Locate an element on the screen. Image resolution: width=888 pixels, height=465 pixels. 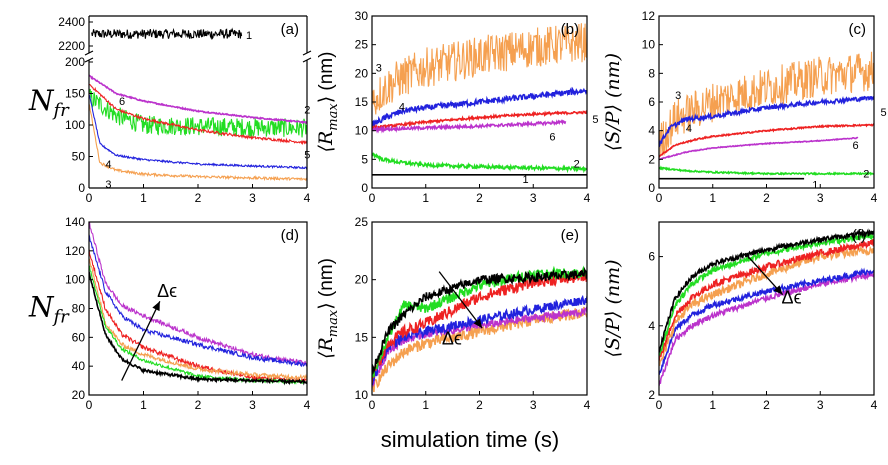
series-label-2: 2 is located at coordinates (866, 175).